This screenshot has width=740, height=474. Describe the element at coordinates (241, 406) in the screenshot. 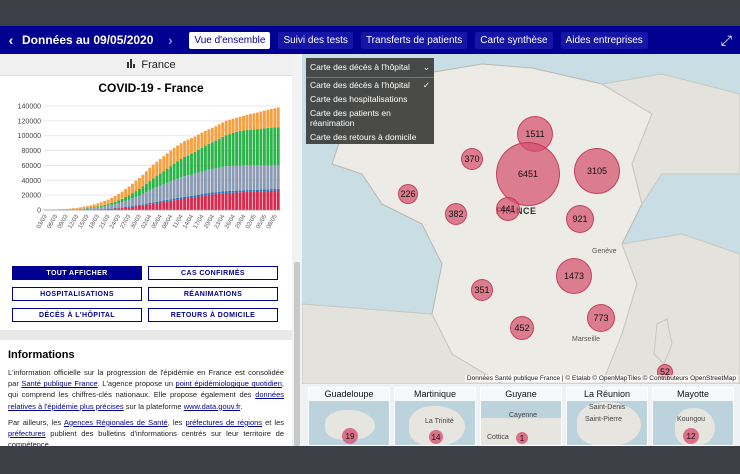

I see `text-fragment: .` at that location.